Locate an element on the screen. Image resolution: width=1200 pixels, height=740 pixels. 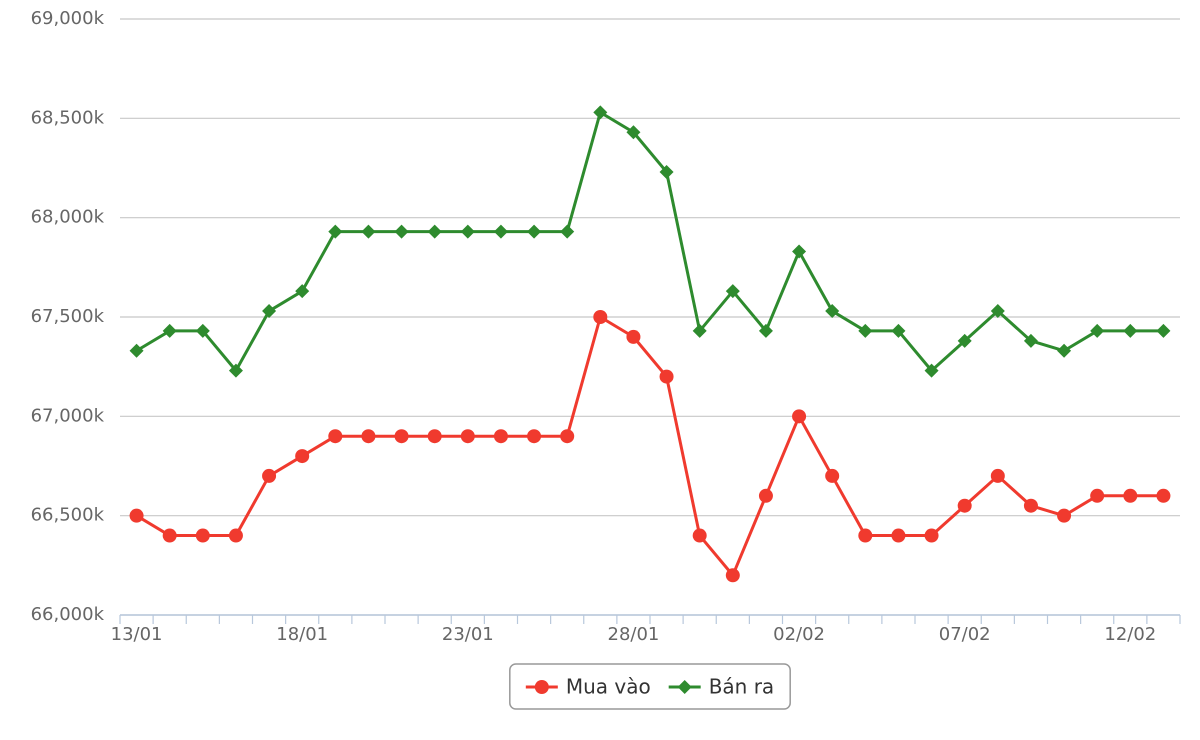
legend-label: Mua vào is located at coordinates (608, 687).